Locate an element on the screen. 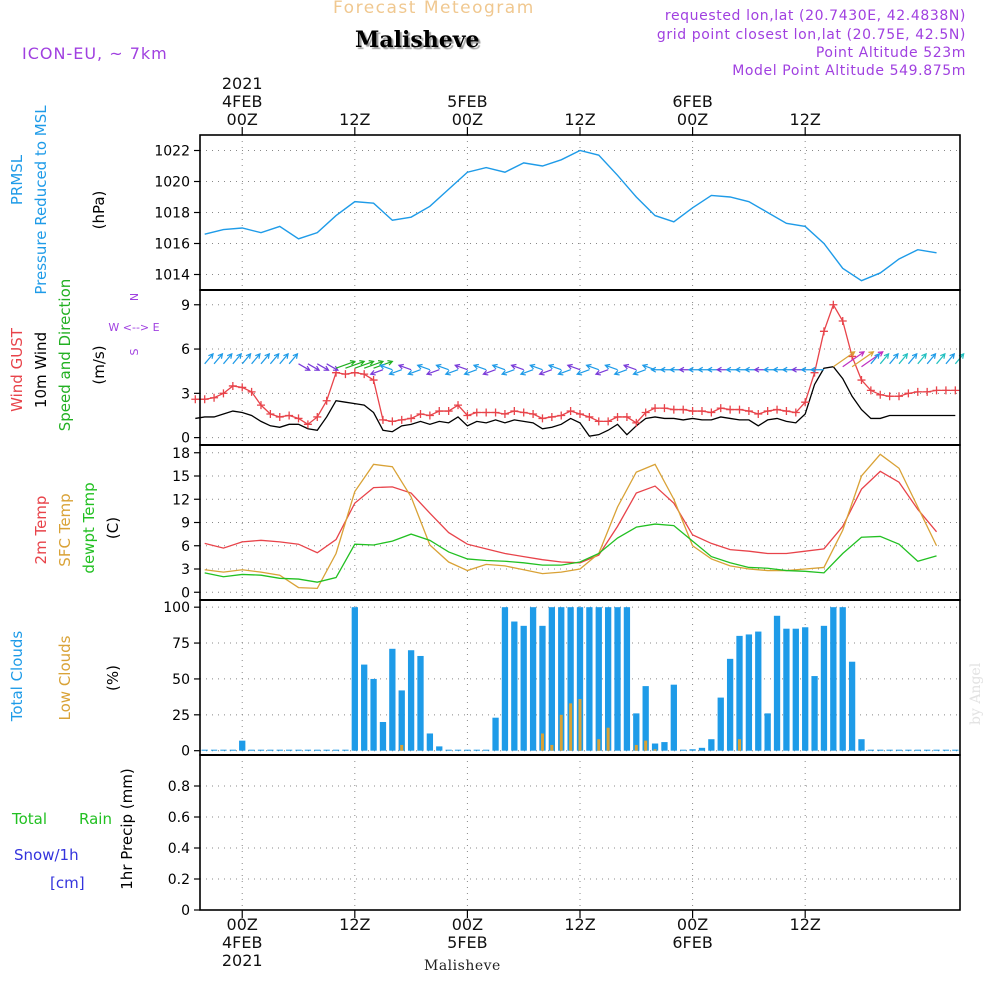 The width and height of the screenshot is (1000, 1000). y-tick-label: 1014 is located at coordinates (172, 276).